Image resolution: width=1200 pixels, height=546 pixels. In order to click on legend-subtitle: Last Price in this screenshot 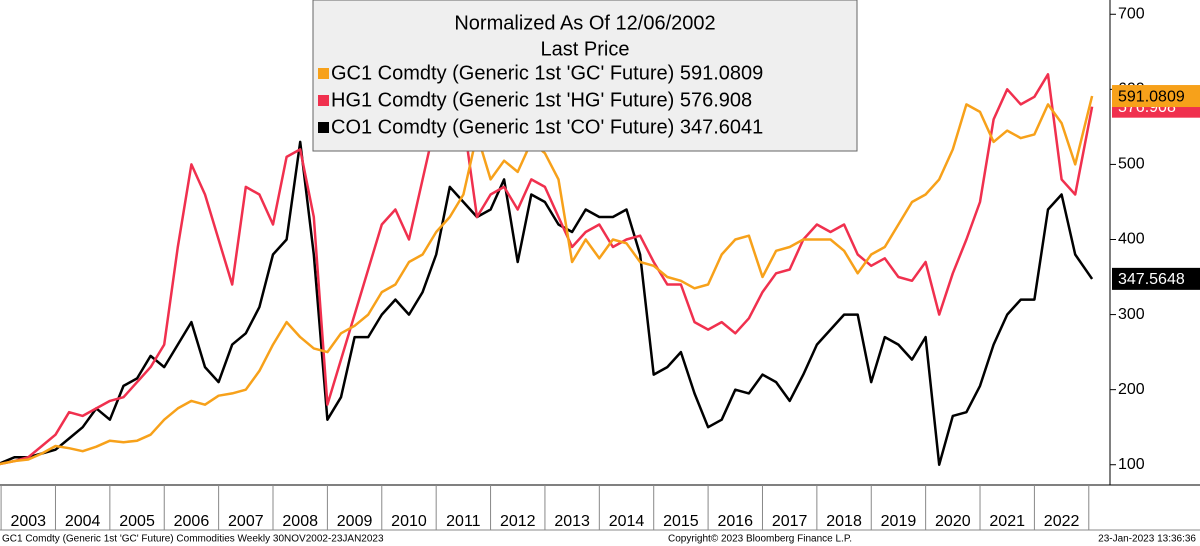, I will do `click(585, 49)`.